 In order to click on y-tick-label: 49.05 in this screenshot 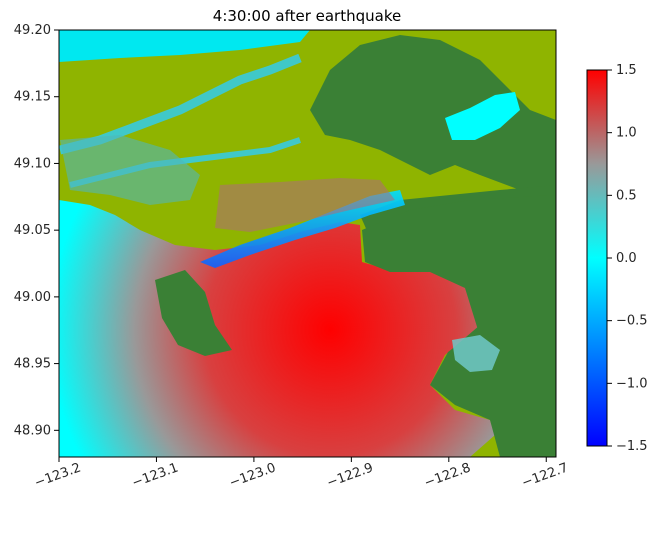, I will do `click(32, 230)`.